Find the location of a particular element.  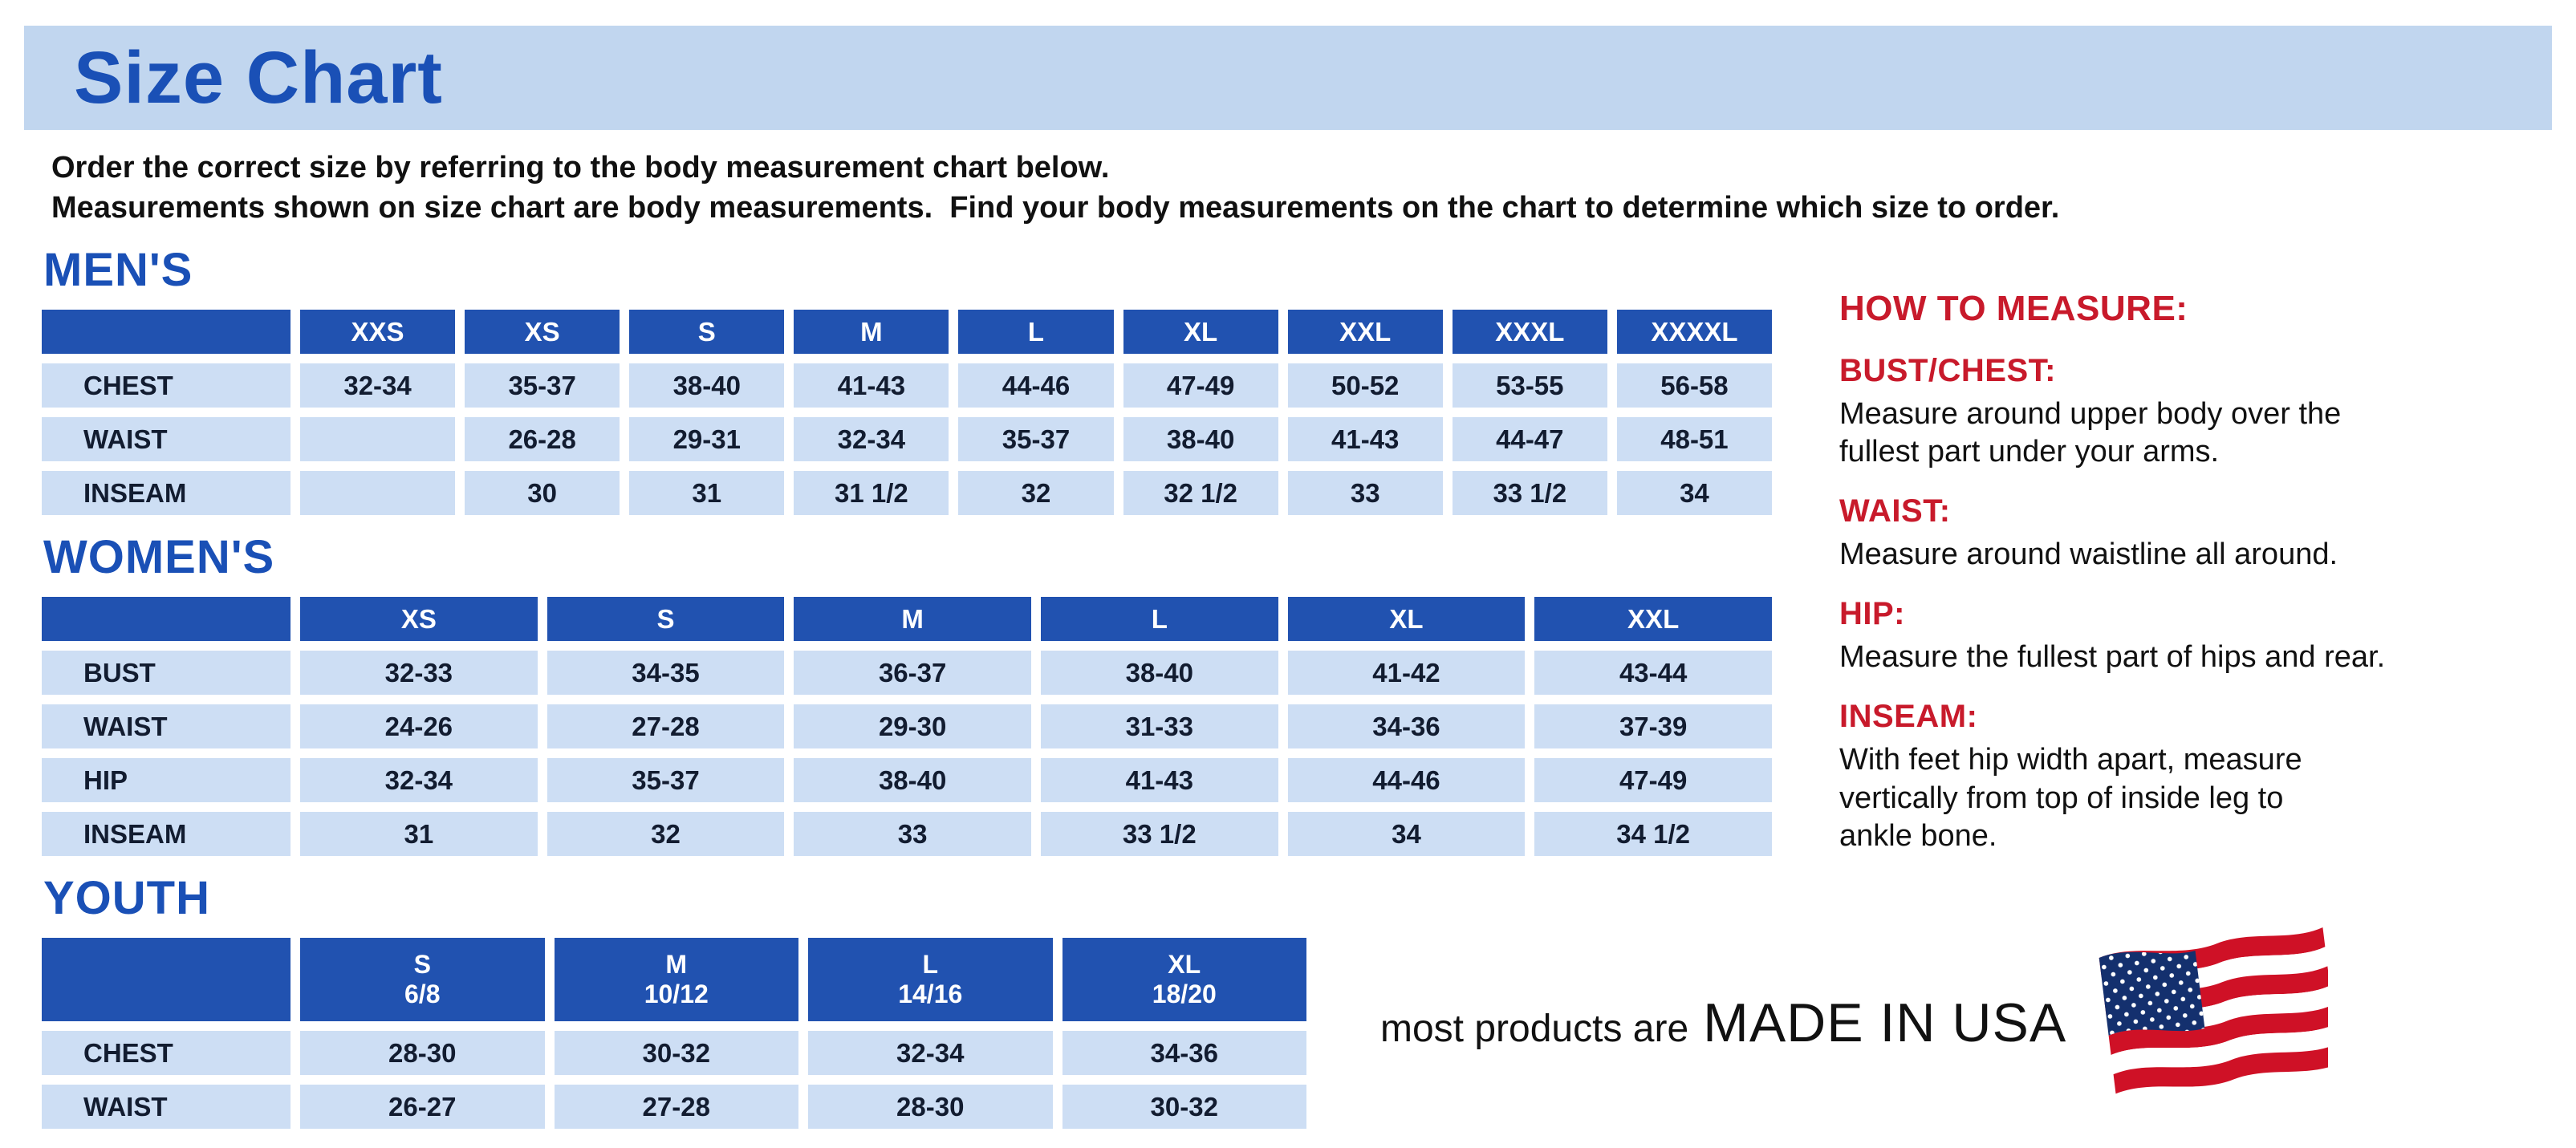

table-head: S 6/8 M 10/12 L 14/16 XL 18/20 is located at coordinates (674, 979).